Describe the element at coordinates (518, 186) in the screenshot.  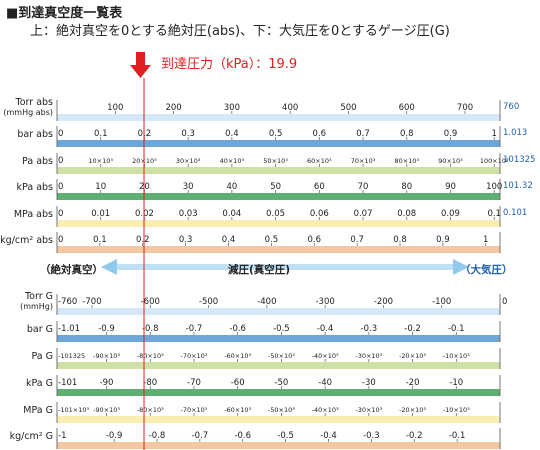
I see `abs-end-value-3: 101.32` at that location.